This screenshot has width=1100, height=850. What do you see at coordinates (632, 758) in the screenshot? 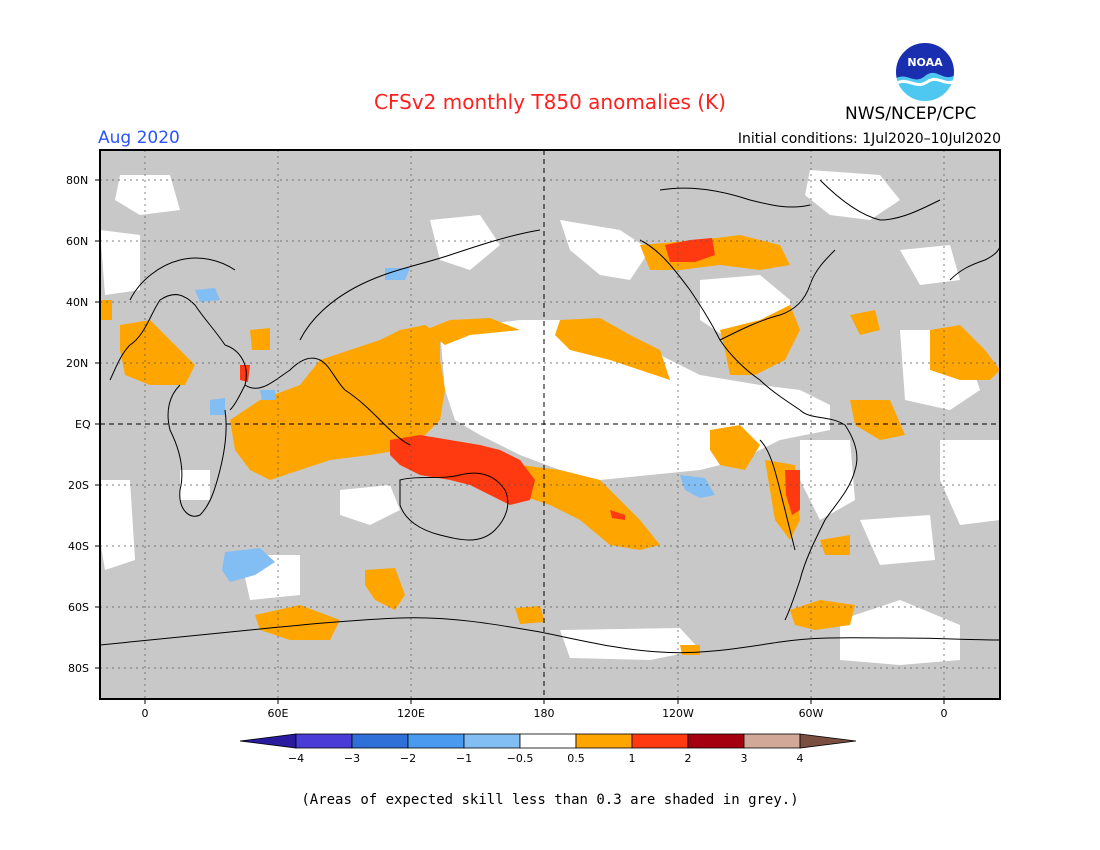
I see `colorbar-label: 1` at bounding box center [632, 758].